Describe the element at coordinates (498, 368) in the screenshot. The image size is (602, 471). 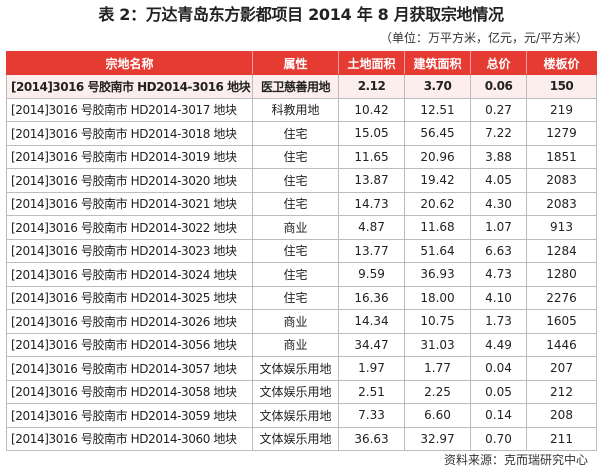
I see `cell-total-price: 0.04` at that location.